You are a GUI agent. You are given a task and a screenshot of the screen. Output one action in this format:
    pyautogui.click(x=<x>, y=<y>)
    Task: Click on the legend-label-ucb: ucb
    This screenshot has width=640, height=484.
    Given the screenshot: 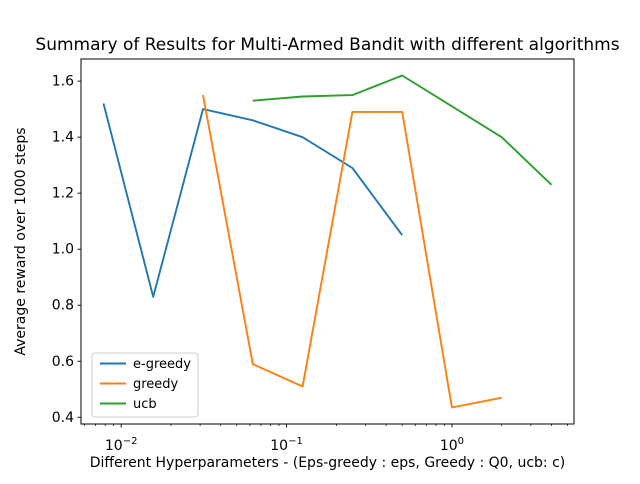 What is the action you would take?
    pyautogui.click(x=145, y=404)
    